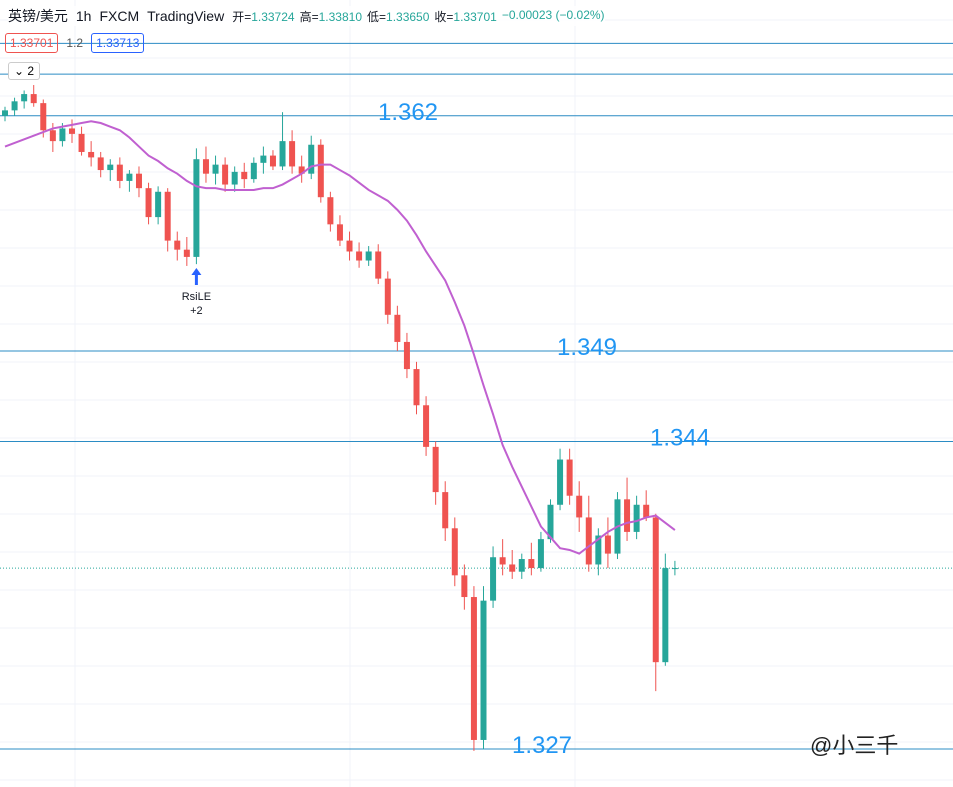 This screenshot has width=953, height=787. I want to click on ohlc-label: 低=, so click(377, 16).